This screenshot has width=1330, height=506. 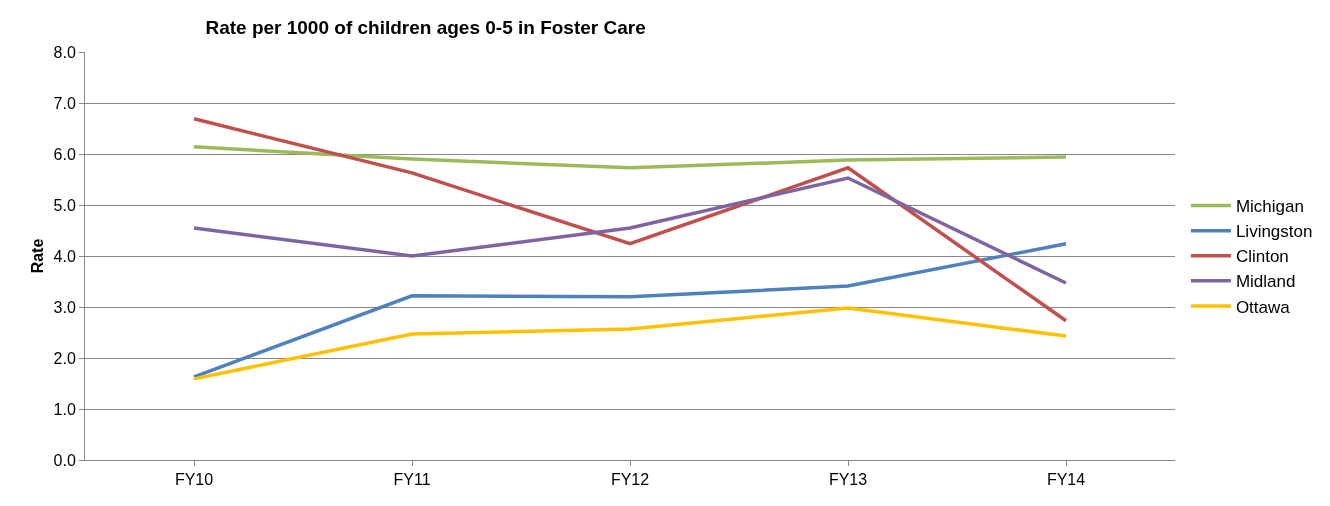 I want to click on x-tick-label: FY14, so click(x=1066, y=480).